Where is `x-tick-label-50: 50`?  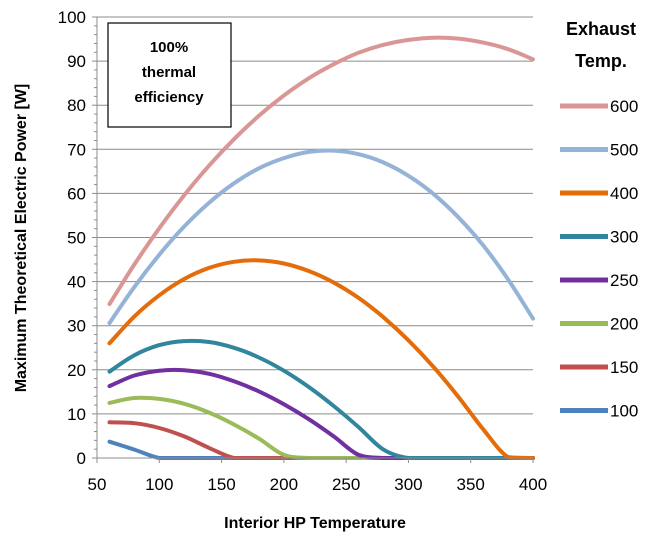 x-tick-label-50: 50 is located at coordinates (97, 484).